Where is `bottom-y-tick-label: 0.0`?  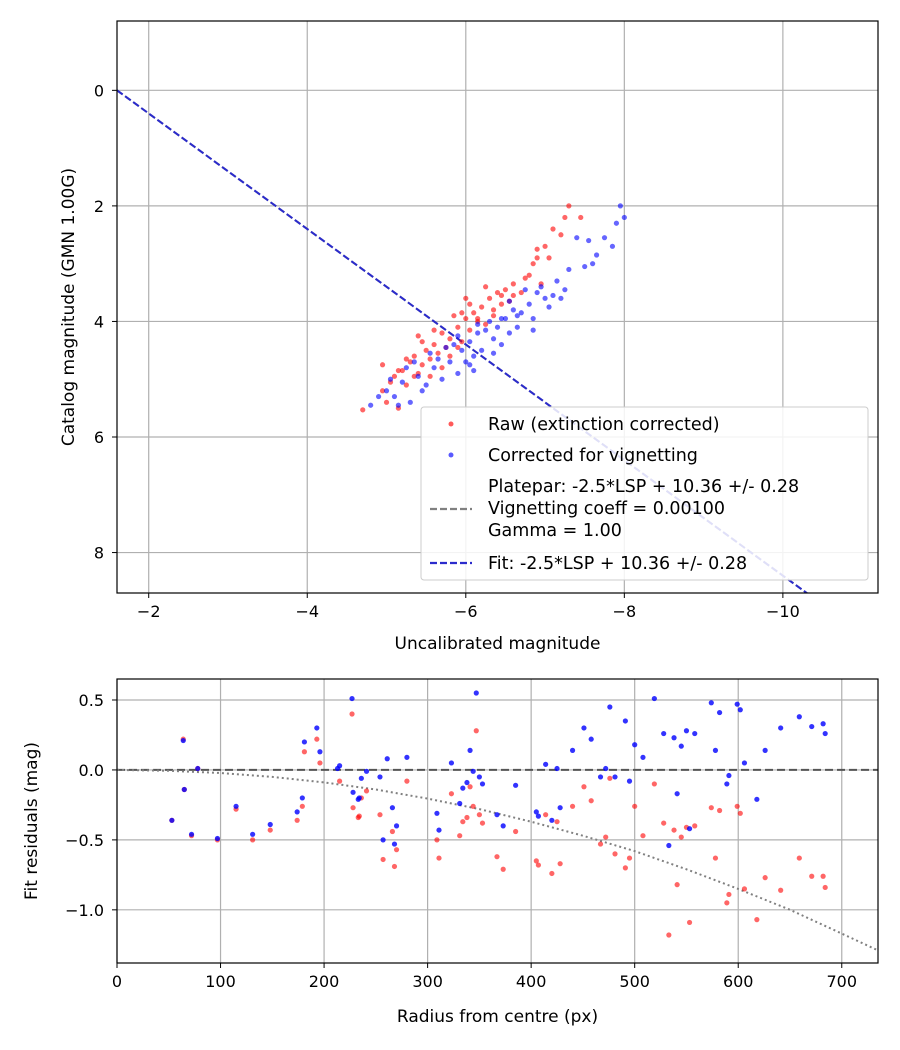
bottom-y-tick-label: 0.0 is located at coordinates (91, 770).